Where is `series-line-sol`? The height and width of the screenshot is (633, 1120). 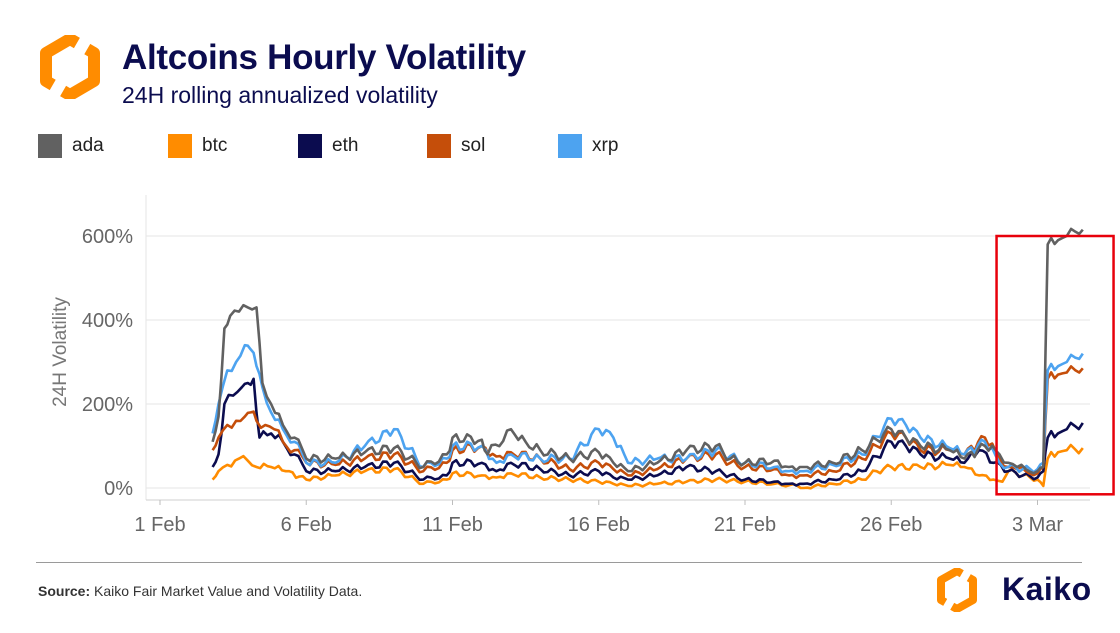 series-line-sol is located at coordinates (647, 422).